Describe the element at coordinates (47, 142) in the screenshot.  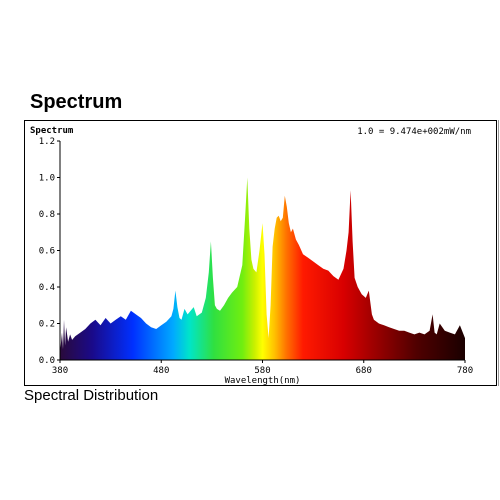
I see `y-tick-label: 1.2` at that location.